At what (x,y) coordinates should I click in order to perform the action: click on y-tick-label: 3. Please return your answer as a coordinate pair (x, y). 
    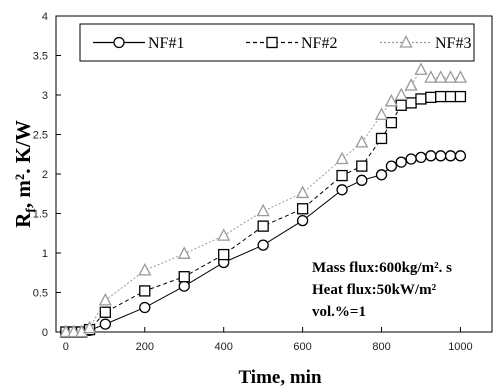
    Looking at the image, I should click on (45, 96).